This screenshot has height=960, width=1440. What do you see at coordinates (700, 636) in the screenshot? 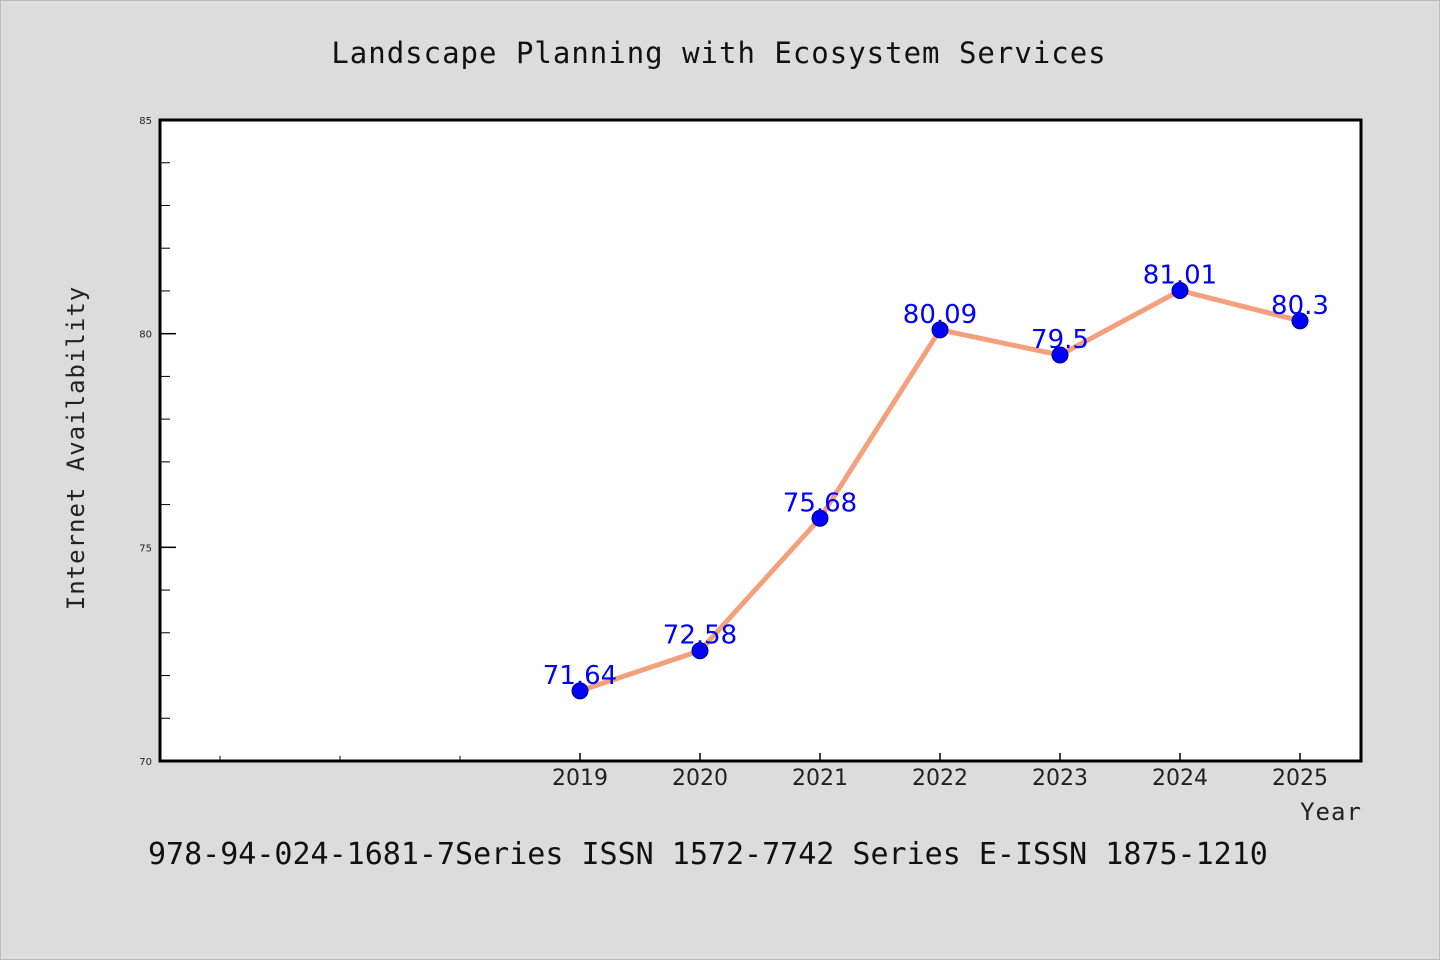
I see `data-label: 72.58` at bounding box center [700, 636].